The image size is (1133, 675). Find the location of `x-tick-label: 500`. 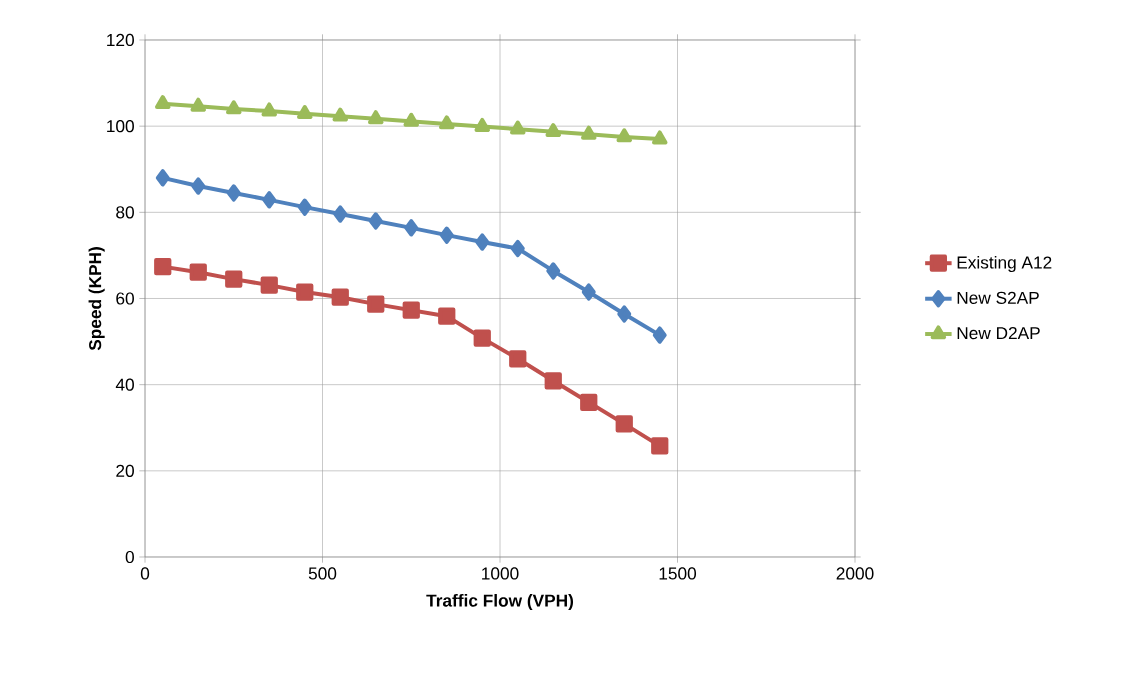

x-tick-label: 500 is located at coordinates (322, 573).